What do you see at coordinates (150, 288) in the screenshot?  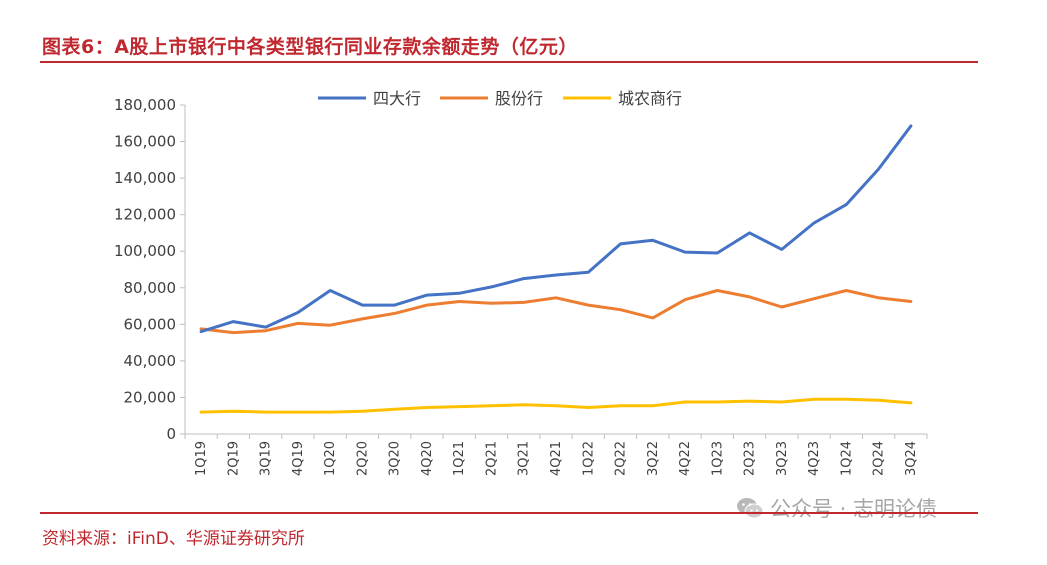 I see `y-tick-label: 80,000` at bounding box center [150, 288].